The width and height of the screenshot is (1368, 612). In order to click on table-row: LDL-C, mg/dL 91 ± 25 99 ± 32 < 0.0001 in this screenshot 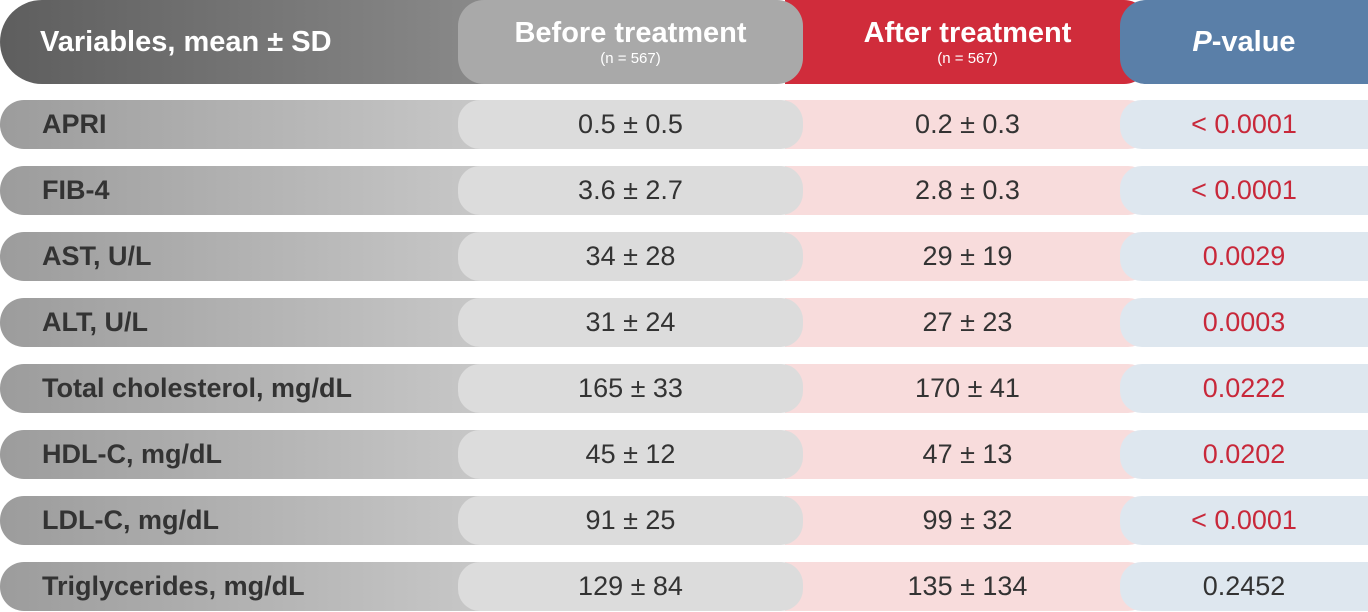, I will do `click(684, 520)`.